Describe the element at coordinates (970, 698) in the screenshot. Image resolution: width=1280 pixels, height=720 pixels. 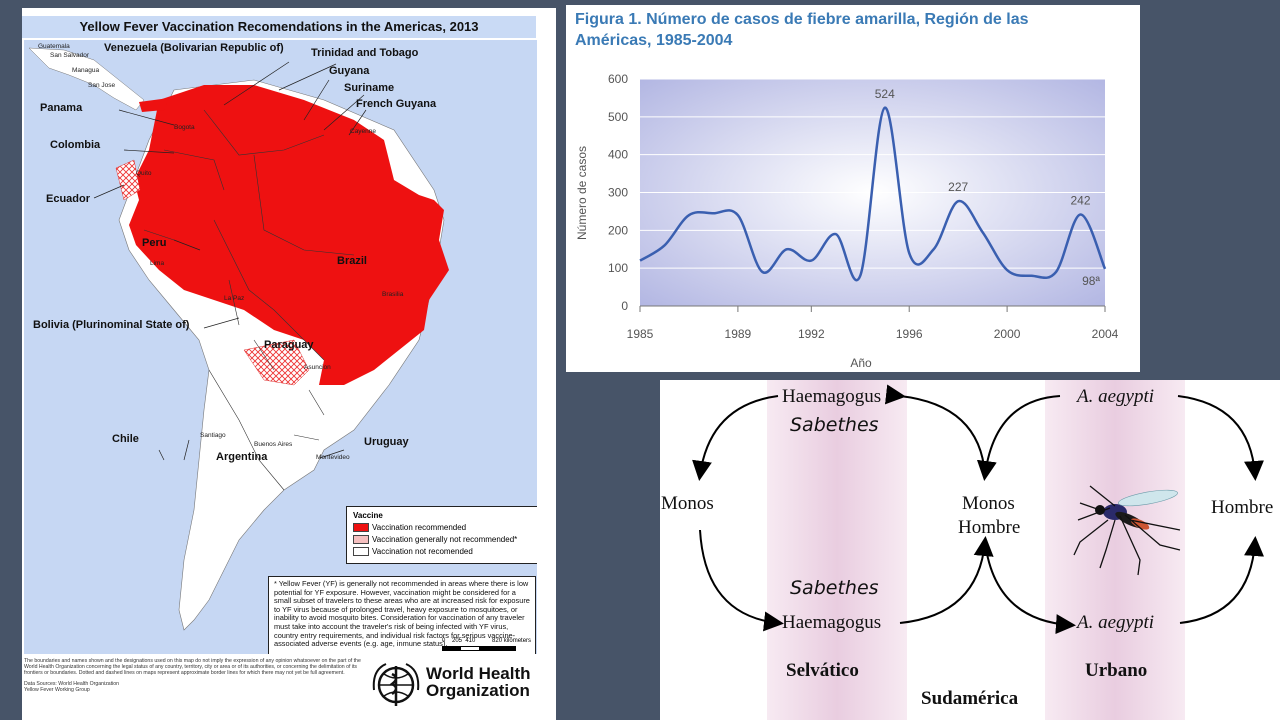
I see `region-label-sudamerica: Sudamérica` at that location.